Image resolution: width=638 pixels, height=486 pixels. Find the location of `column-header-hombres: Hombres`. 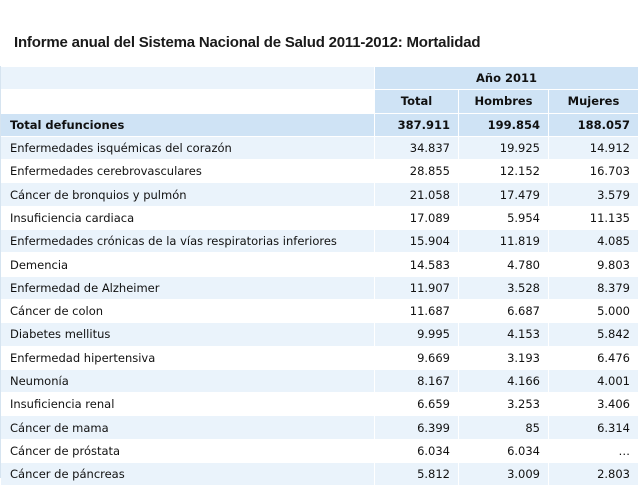

column-header-hombres: Hombres is located at coordinates (504, 101).